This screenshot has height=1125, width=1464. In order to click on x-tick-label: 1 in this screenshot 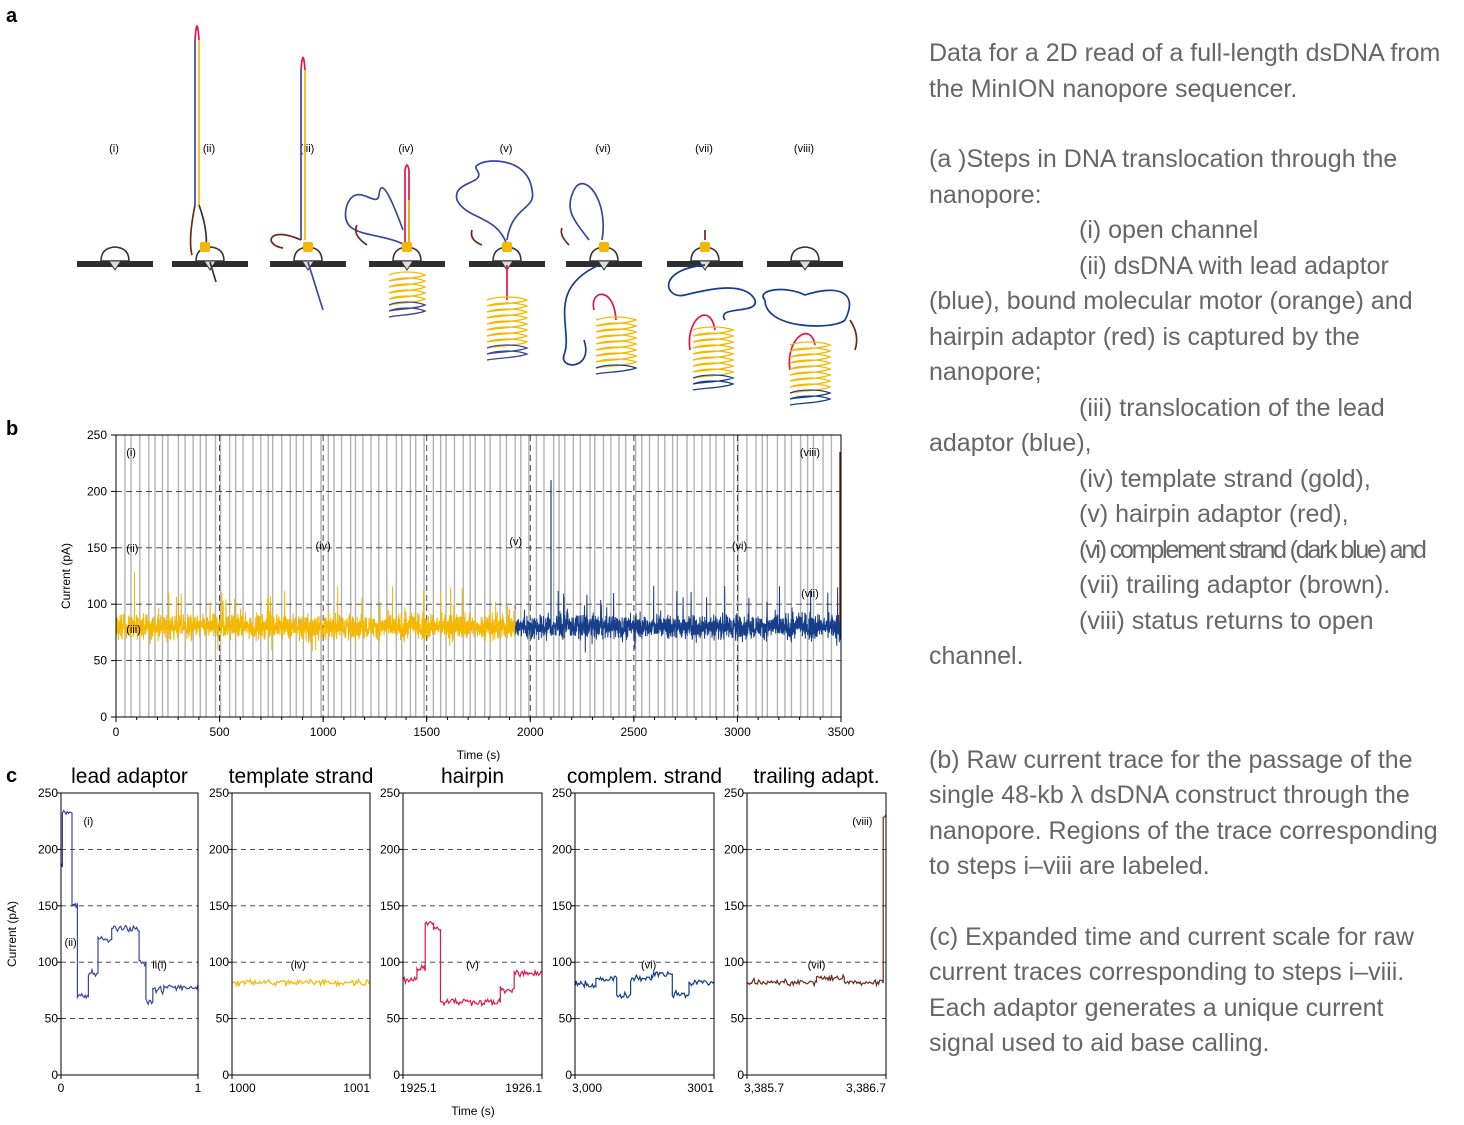, I will do `click(198, 1088)`.